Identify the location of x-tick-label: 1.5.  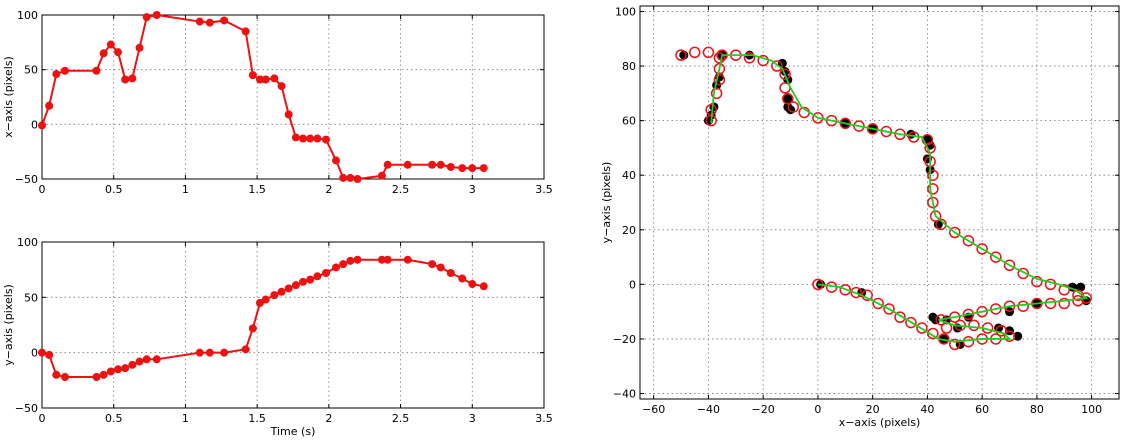
(257, 418).